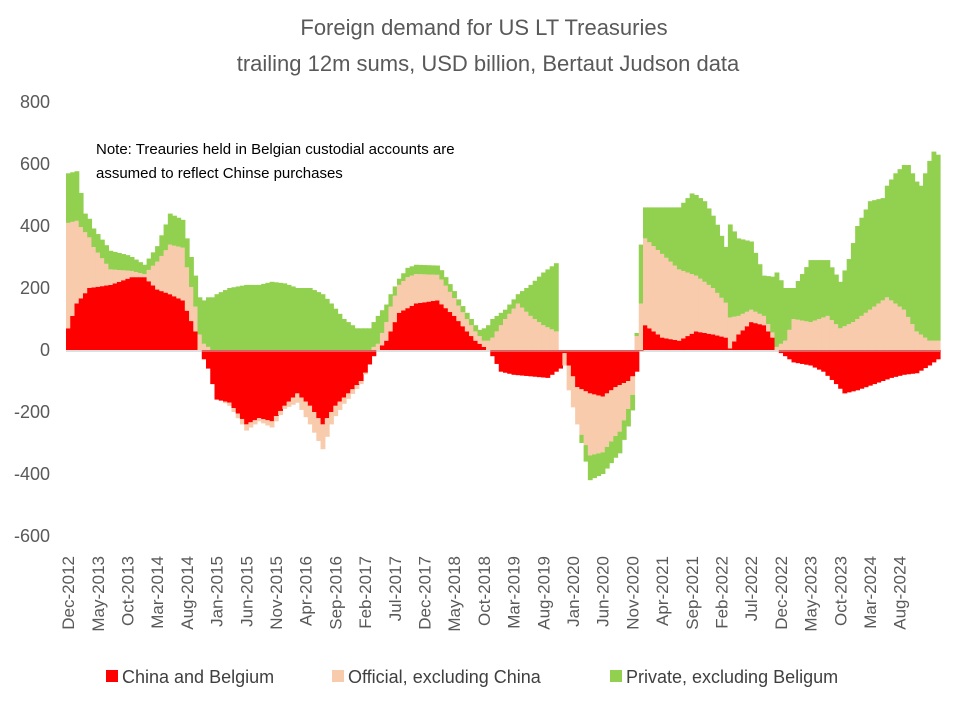 Image resolution: width=968 pixels, height=704 pixels. I want to click on legend-swatch, so click(616, 676).